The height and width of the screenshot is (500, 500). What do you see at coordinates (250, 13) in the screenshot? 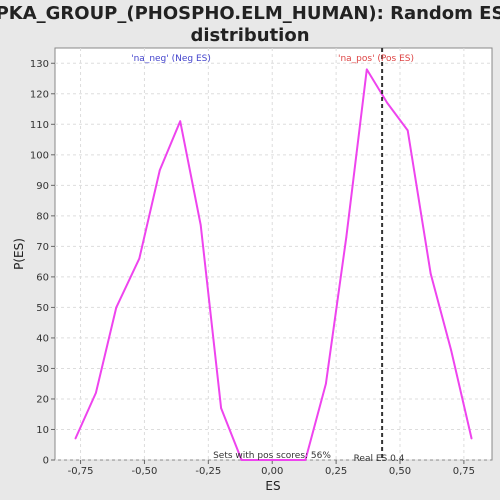
I see `chart-title-line-1: PKA_GROUP_(PHOSPHO.ELM_HUMAN): Random ES` at bounding box center [250, 13].